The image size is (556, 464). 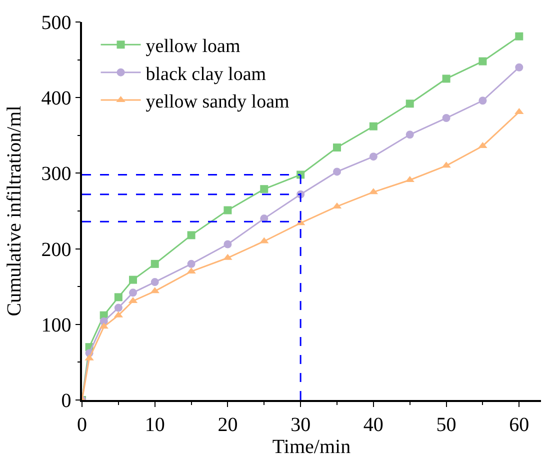 What do you see at coordinates (218, 101) in the screenshot?
I see `legend-label: yellow sandy loam` at bounding box center [218, 101].